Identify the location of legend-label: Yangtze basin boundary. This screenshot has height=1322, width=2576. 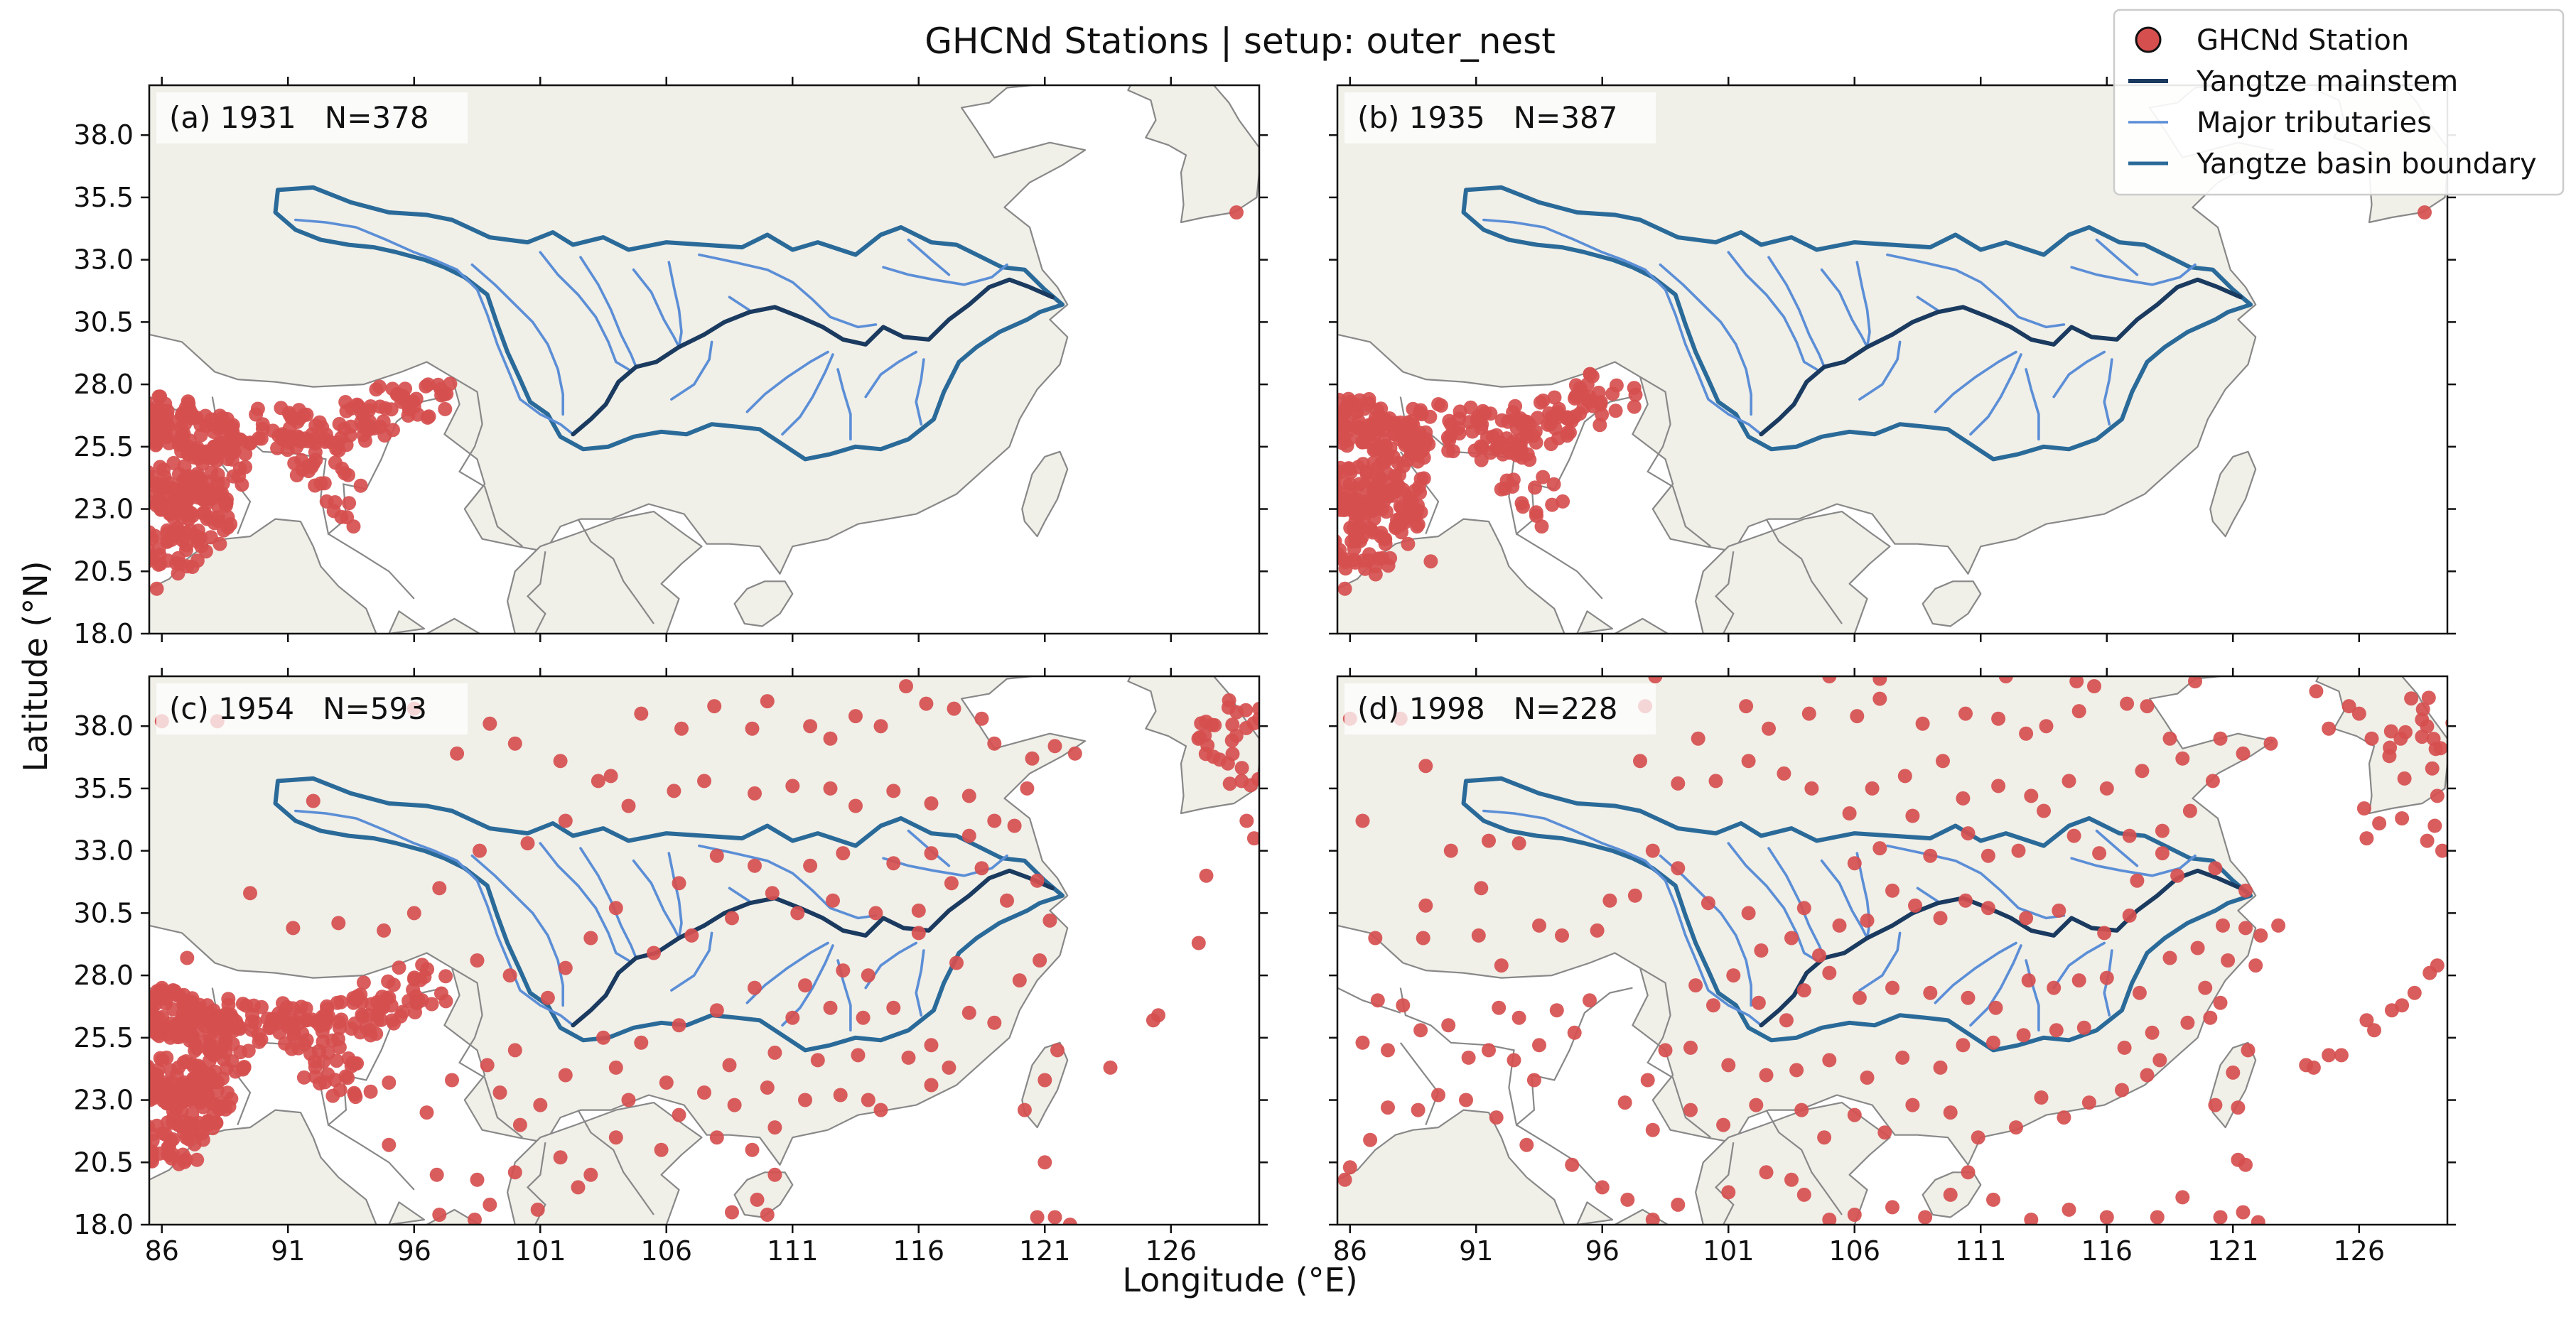
(2366, 164).